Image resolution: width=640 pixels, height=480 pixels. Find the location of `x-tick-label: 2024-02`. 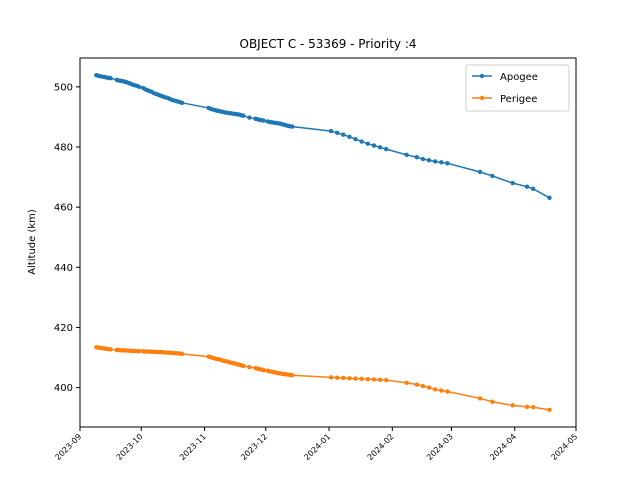

x-tick-label: 2024-02 is located at coordinates (381, 447).